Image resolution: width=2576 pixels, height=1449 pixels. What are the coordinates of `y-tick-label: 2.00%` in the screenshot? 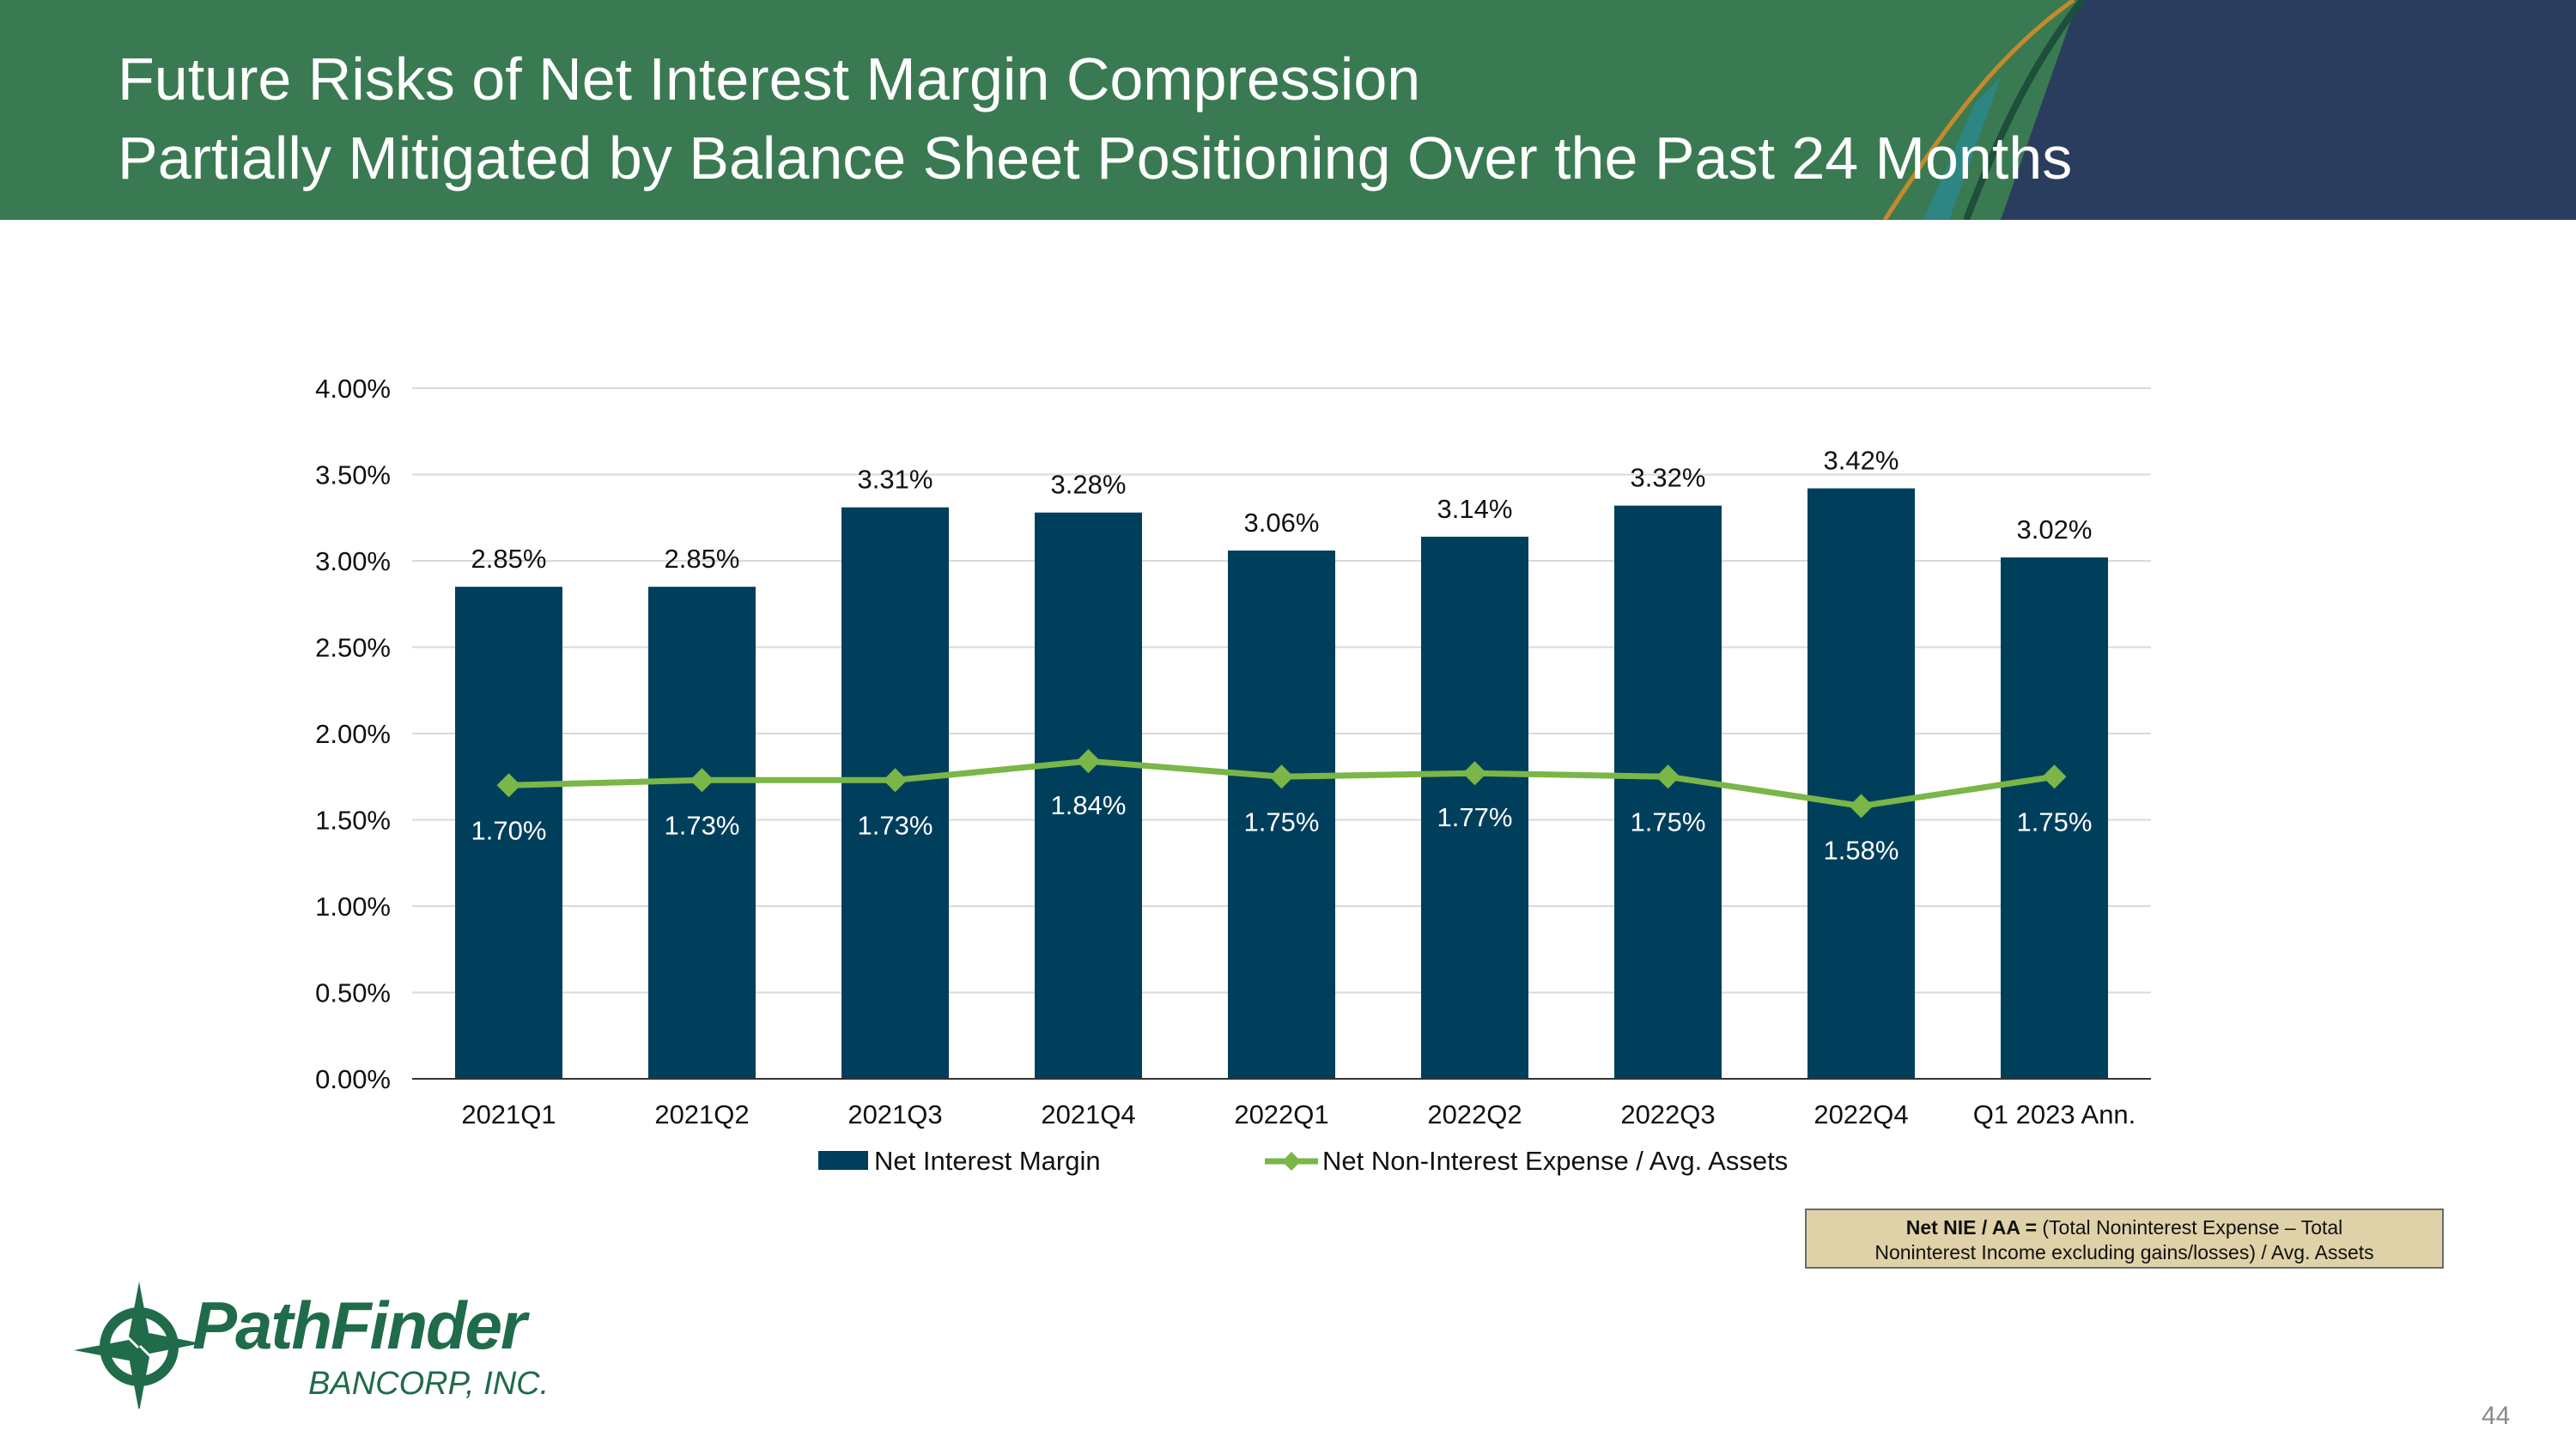 It's located at (353, 734).